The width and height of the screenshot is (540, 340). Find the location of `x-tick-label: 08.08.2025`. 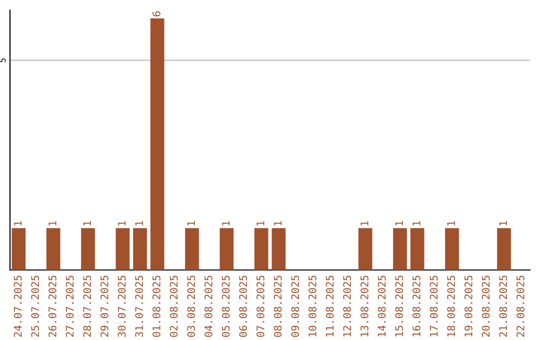

x-tick-label: 08.08.2025 is located at coordinates (278, 306).